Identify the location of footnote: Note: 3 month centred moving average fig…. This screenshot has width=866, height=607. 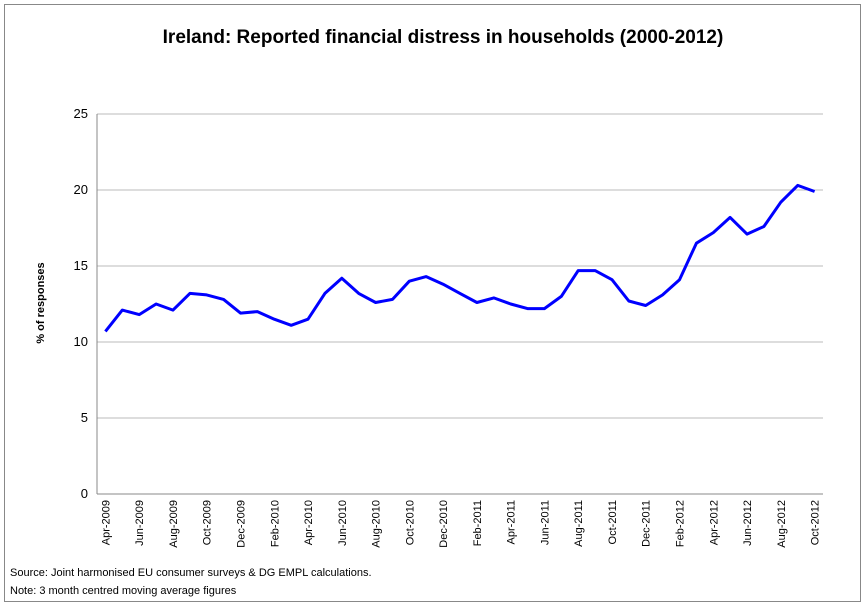
(123, 591).